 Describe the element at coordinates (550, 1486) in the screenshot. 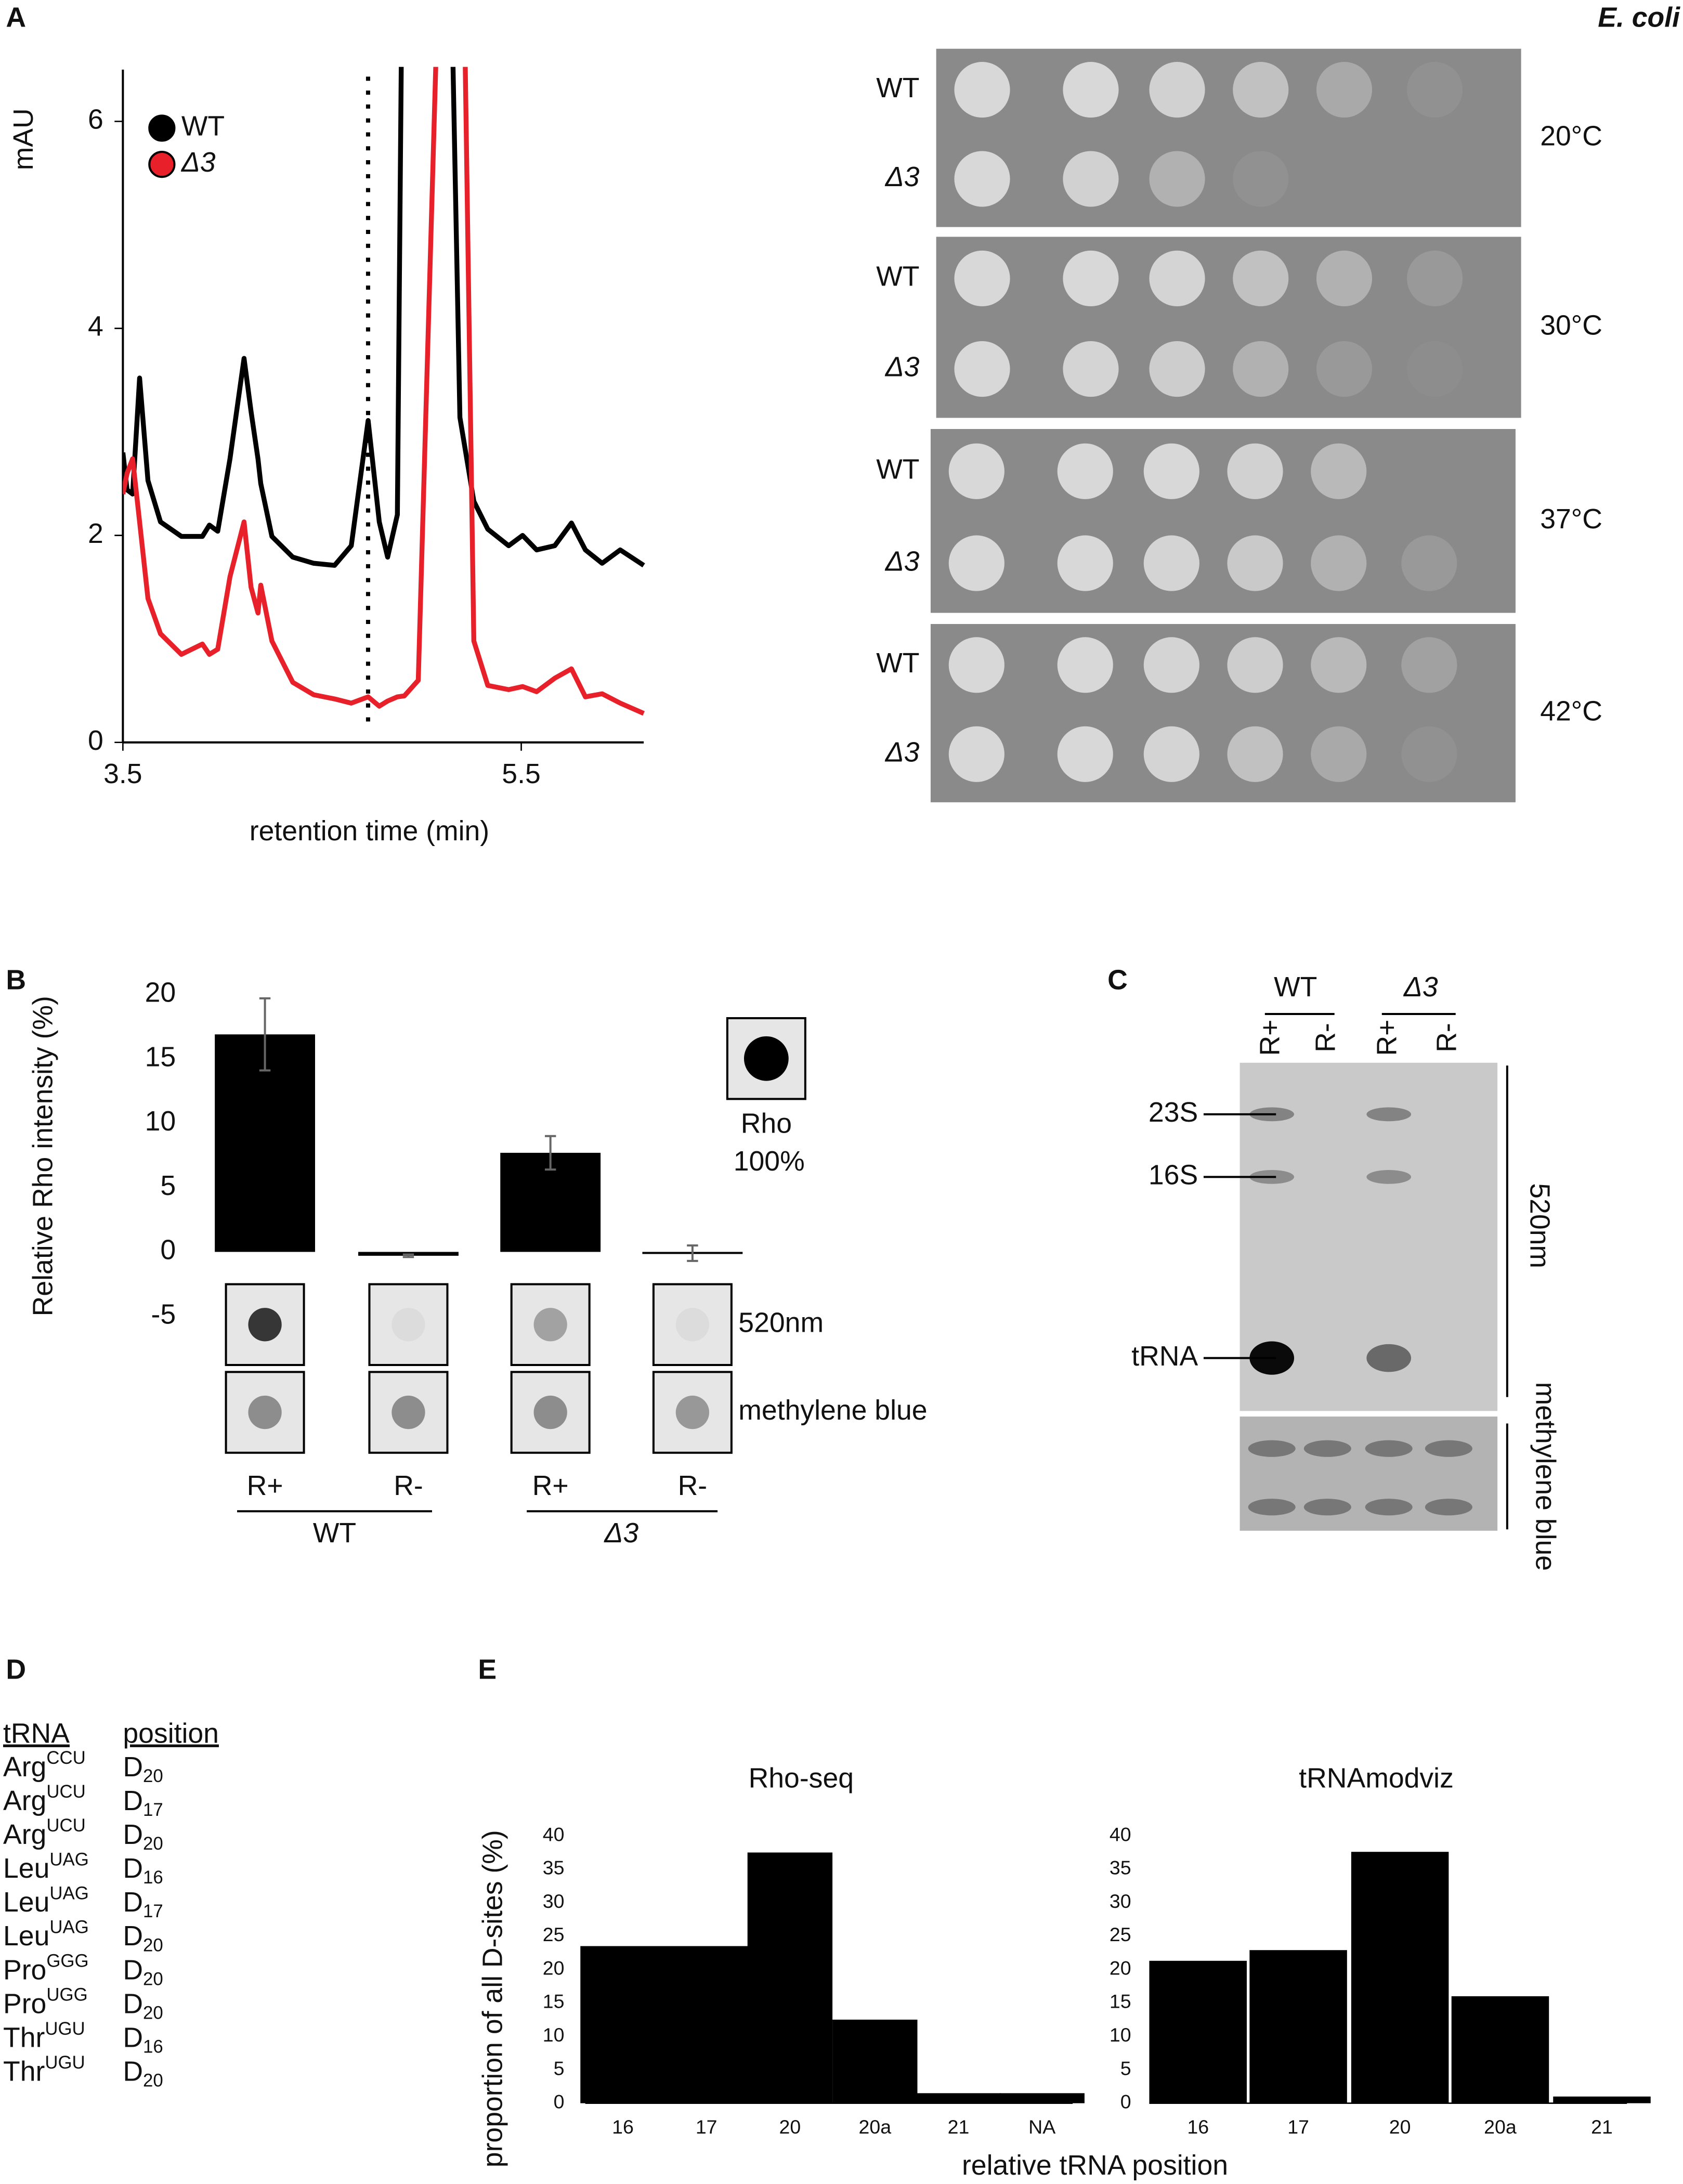

I see `category-label: R+` at that location.